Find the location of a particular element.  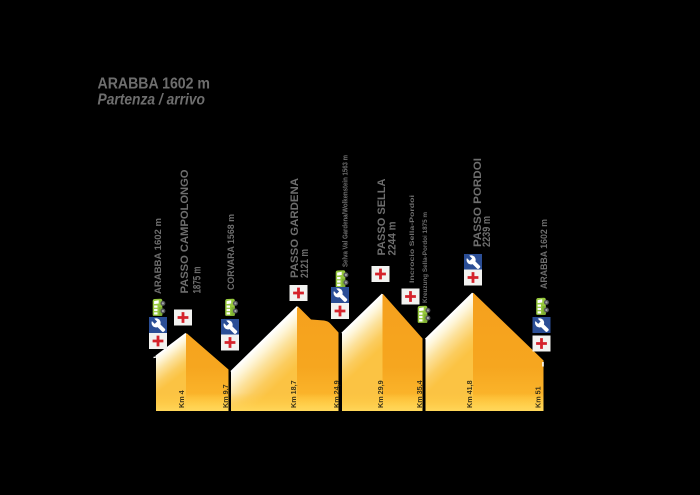

svg-text: Kreuzung Sella-Pordoi 1875 m is located at coordinates (425, 257).